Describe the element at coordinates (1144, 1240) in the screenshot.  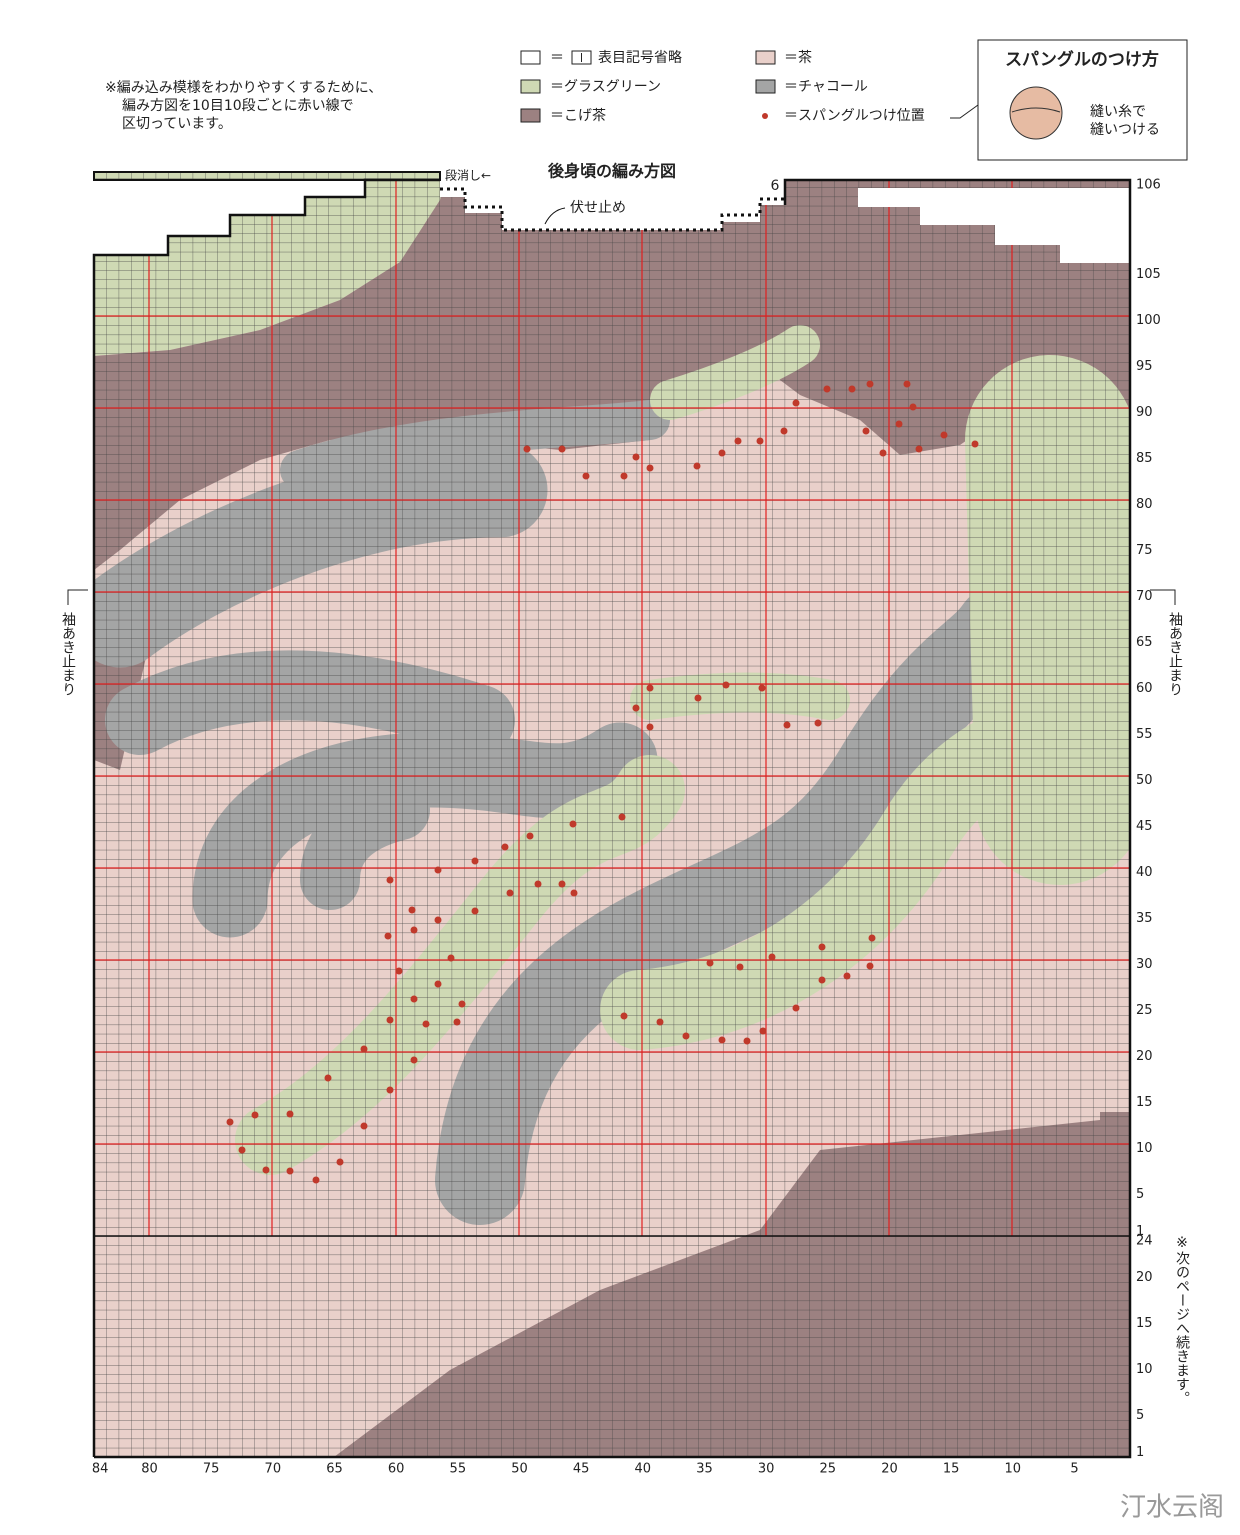
I see `rib-row-label: 24` at that location.